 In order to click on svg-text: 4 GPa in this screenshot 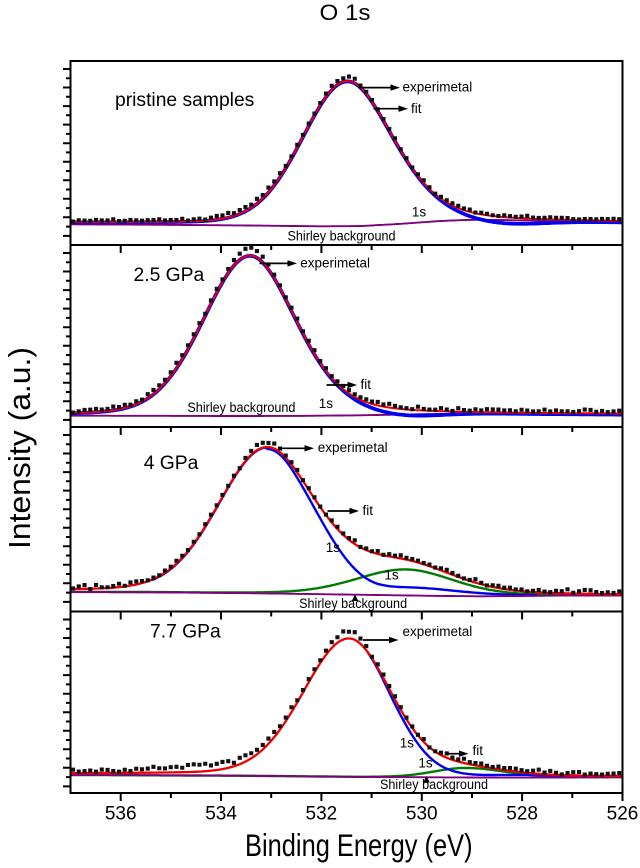, I will do `click(171, 463)`.